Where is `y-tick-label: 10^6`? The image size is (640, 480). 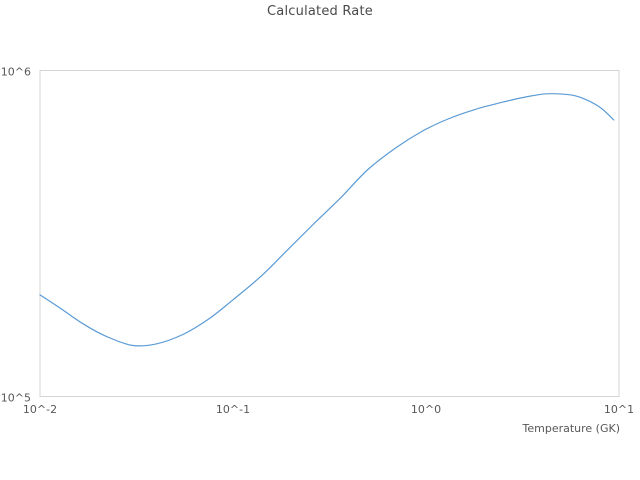 y-tick-label: 10^6 is located at coordinates (15, 71).